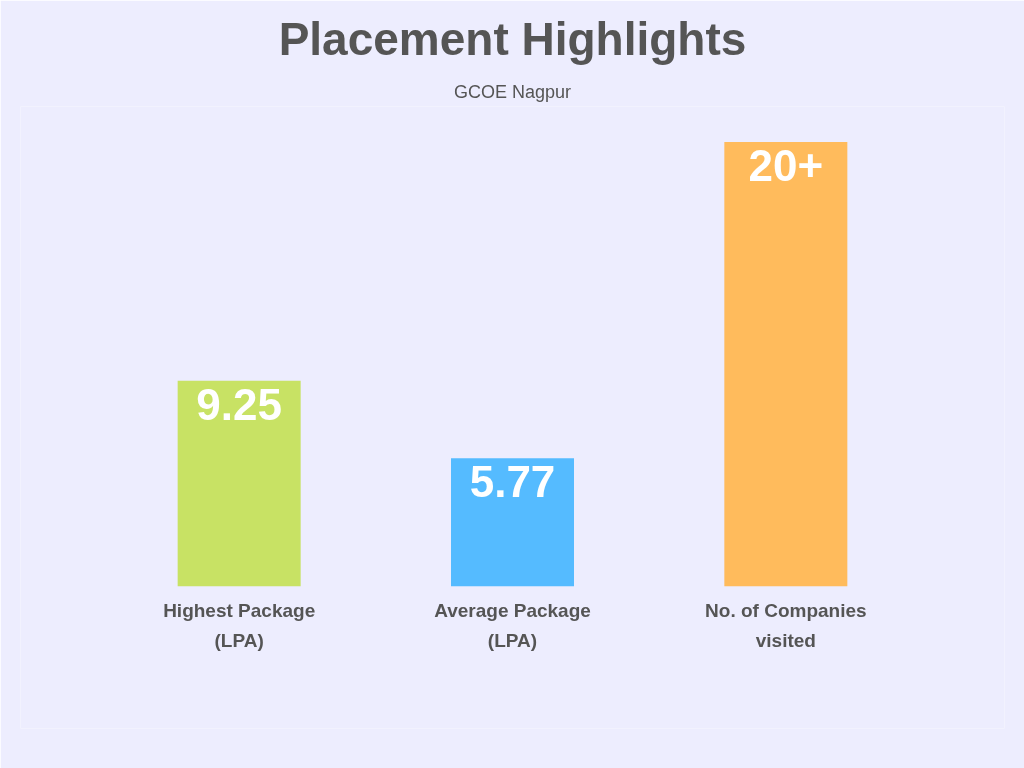  I want to click on x-tick-label: No. of Companies visited, so click(786, 625).